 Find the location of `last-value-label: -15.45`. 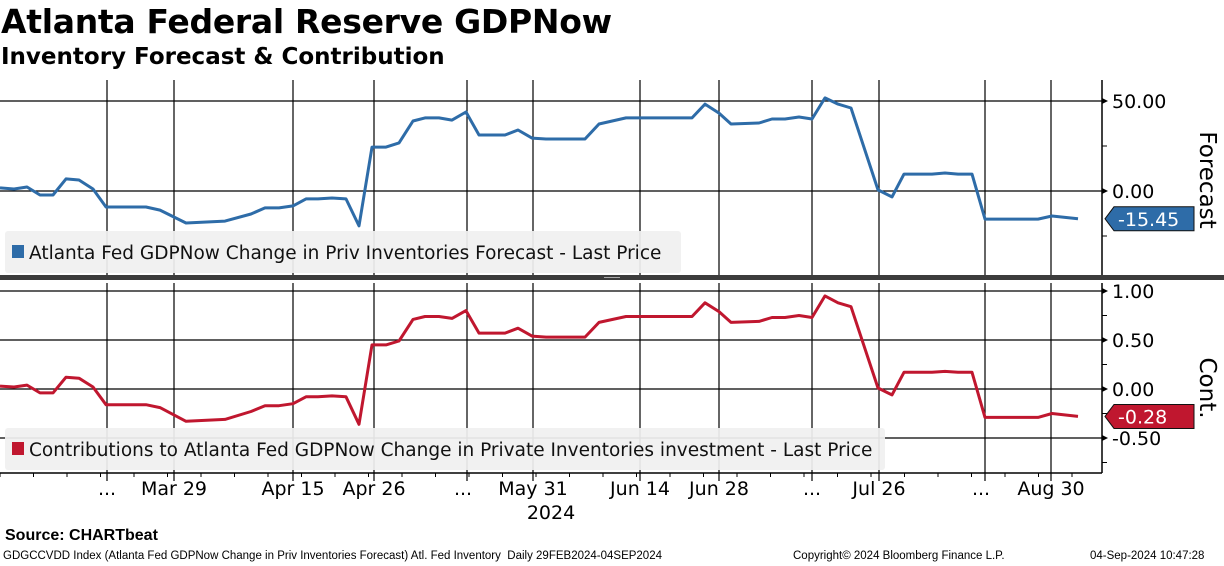

last-value-label: -15.45 is located at coordinates (1148, 220).